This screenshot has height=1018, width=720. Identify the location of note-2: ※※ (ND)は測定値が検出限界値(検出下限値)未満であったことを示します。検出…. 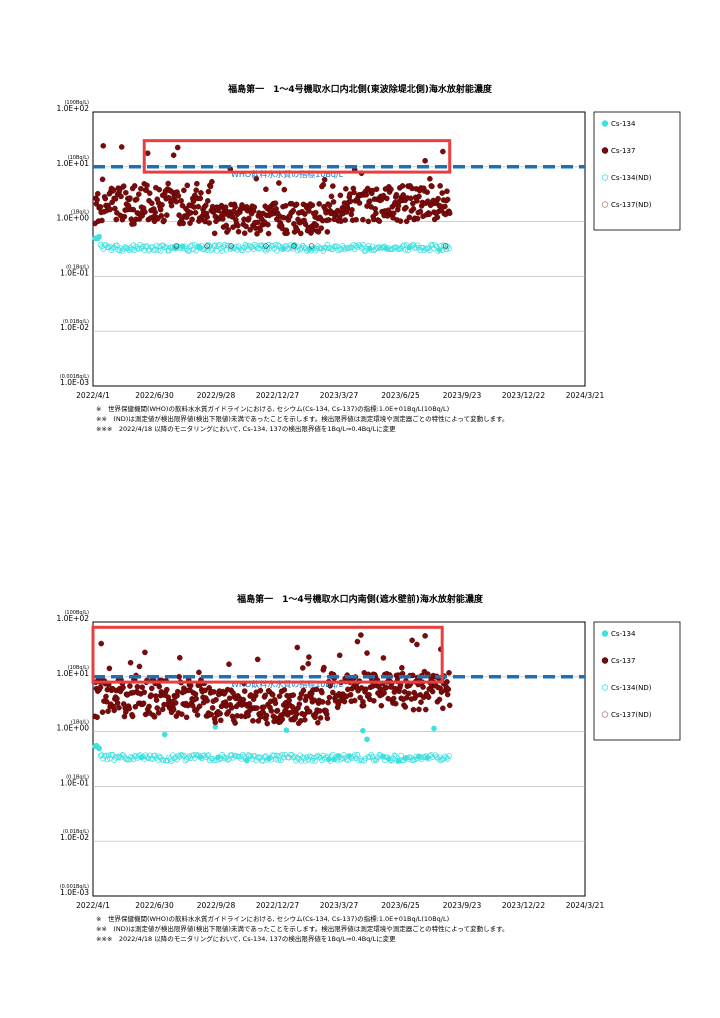
(302, 929).